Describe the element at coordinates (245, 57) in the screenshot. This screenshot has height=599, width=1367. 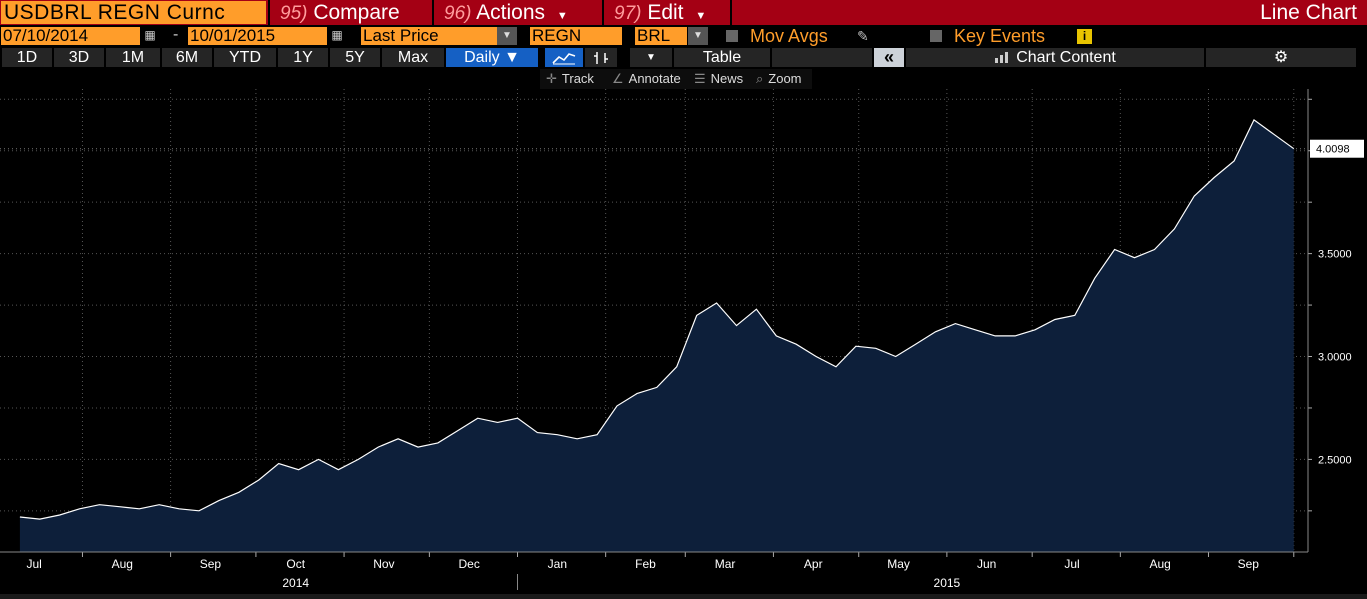
I see `range-ytd-button: YTD` at that location.